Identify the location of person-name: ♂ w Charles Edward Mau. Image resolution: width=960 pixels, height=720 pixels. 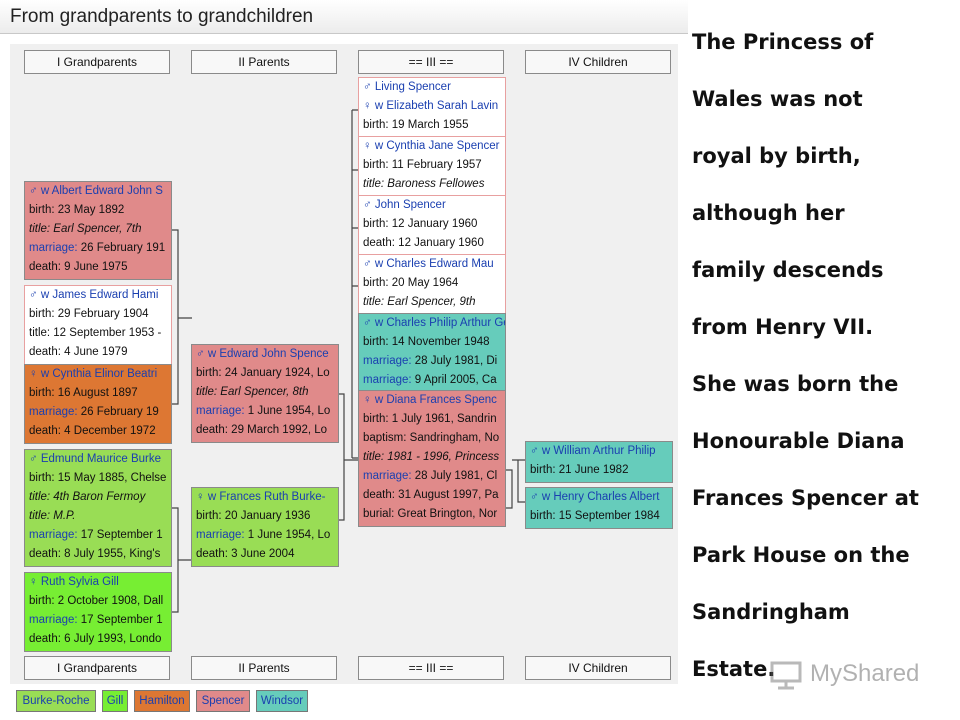
(428, 264).